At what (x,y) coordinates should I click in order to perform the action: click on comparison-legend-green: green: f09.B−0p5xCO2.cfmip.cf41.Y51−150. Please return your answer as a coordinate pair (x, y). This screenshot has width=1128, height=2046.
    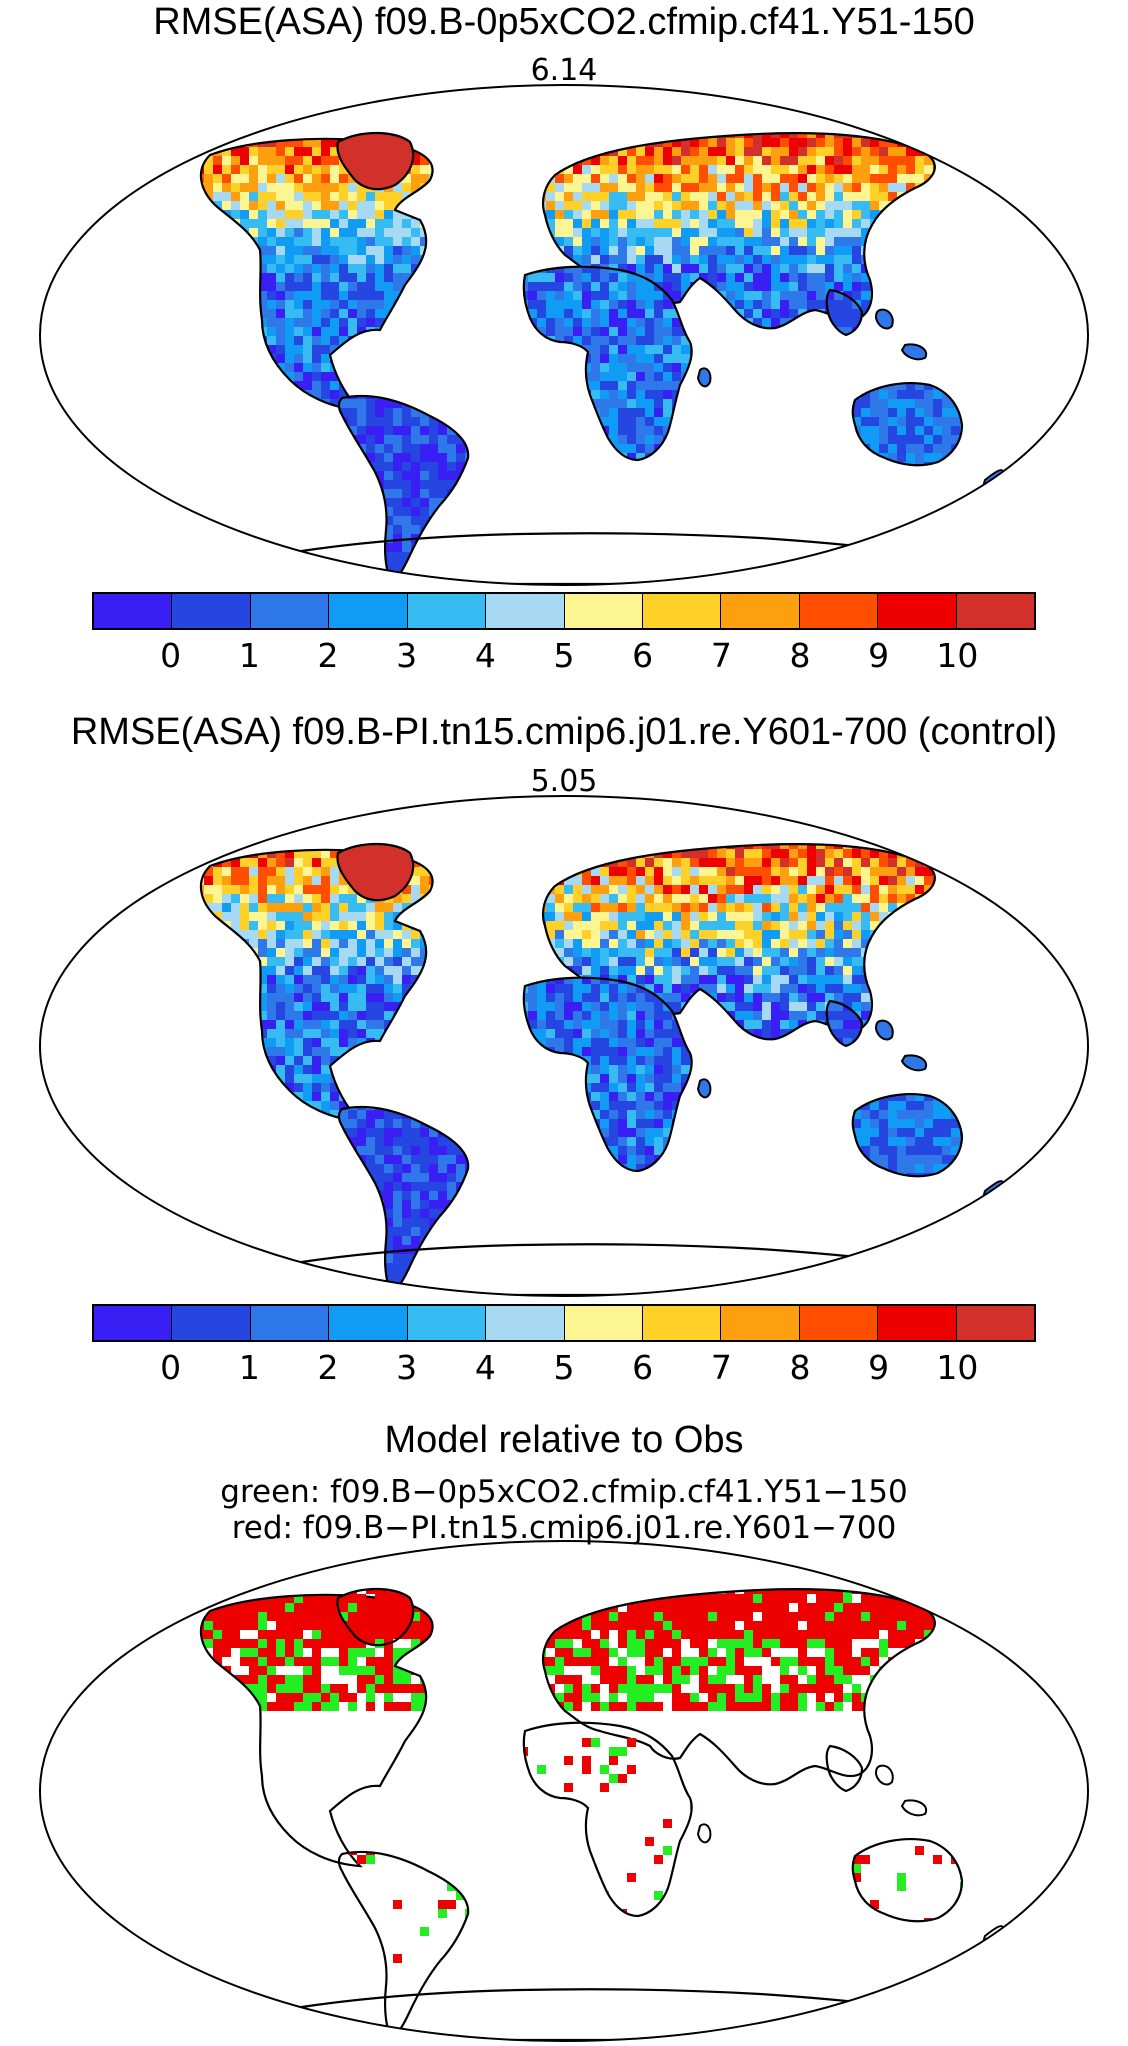
    Looking at the image, I should click on (564, 1492).